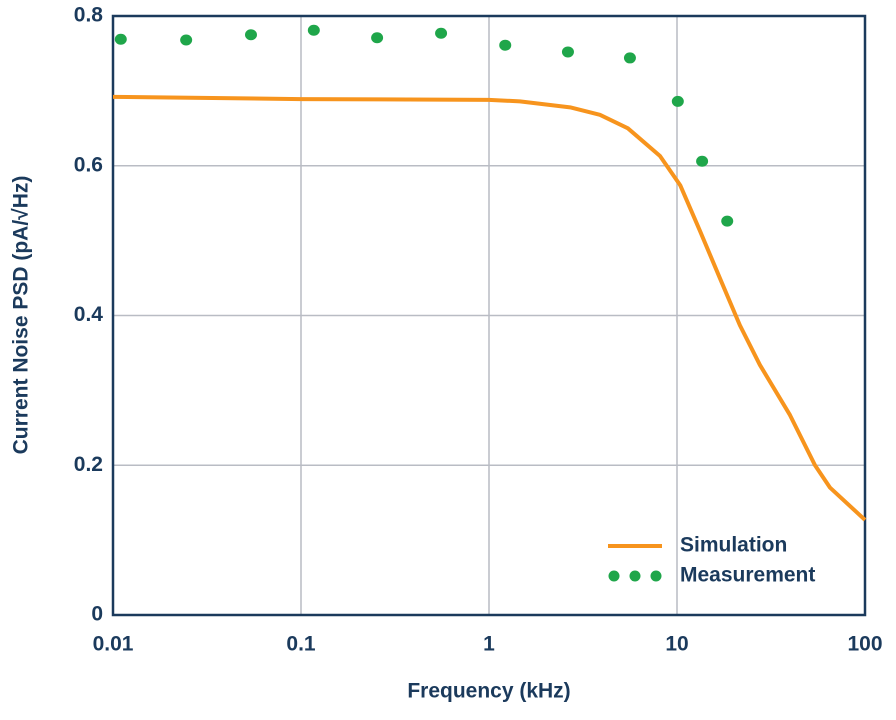  I want to click on y-tick-label: 0.6, so click(88, 164).